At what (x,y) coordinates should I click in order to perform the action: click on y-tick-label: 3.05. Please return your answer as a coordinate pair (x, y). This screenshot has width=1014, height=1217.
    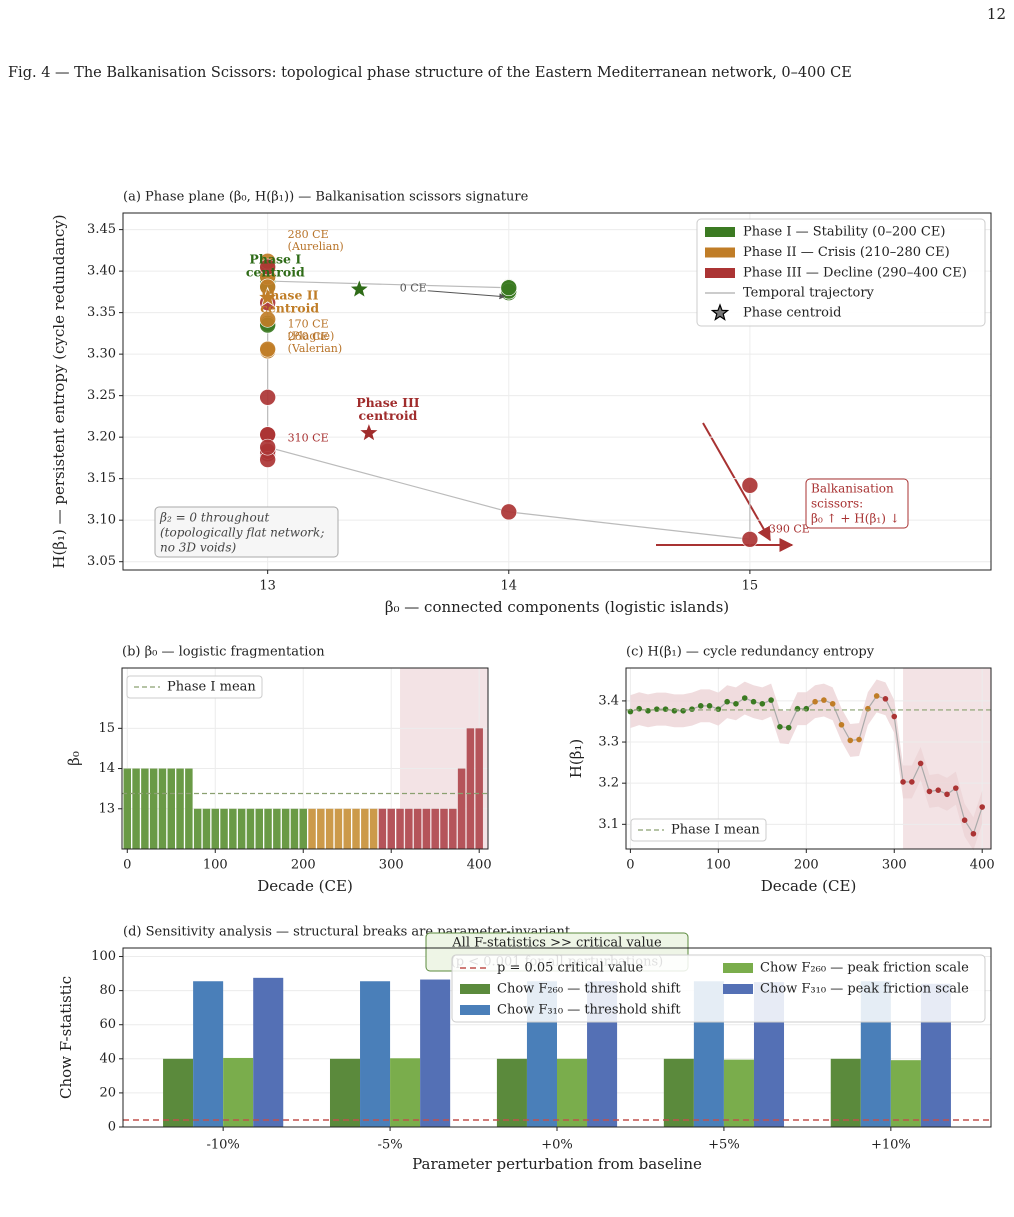
    Looking at the image, I should click on (101, 561).